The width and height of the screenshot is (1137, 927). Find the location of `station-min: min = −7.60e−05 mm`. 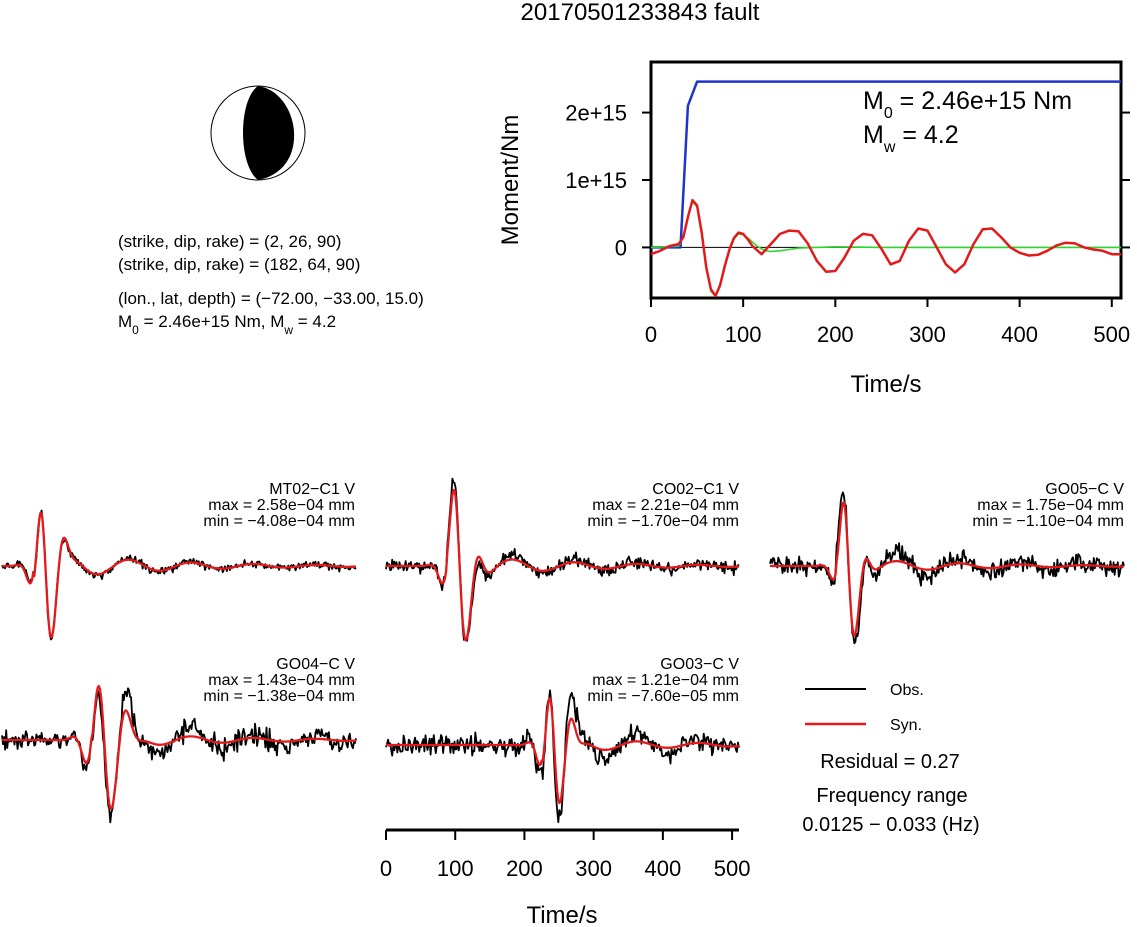

station-min: min = −7.60e−05 mm is located at coordinates (663, 696).